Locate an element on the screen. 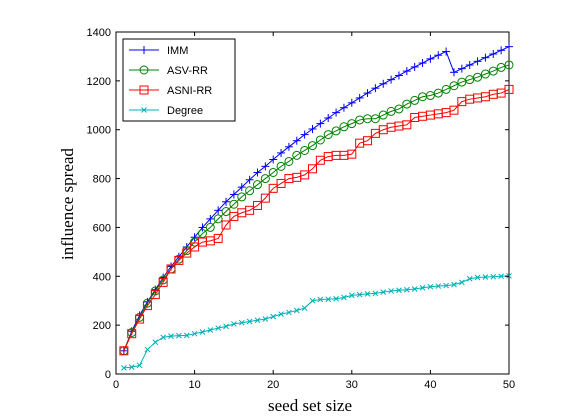 The width and height of the screenshot is (561, 420). legend-label-imm: IMM is located at coordinates (177, 51).